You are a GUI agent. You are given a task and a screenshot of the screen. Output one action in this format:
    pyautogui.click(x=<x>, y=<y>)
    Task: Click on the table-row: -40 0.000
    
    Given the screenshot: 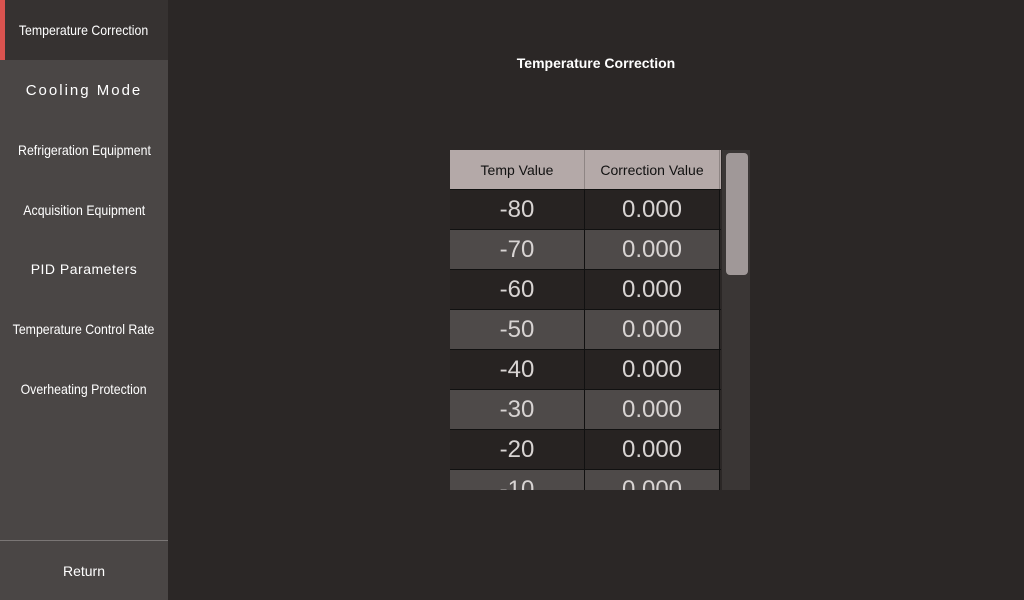 What is the action you would take?
    pyautogui.click(x=585, y=369)
    